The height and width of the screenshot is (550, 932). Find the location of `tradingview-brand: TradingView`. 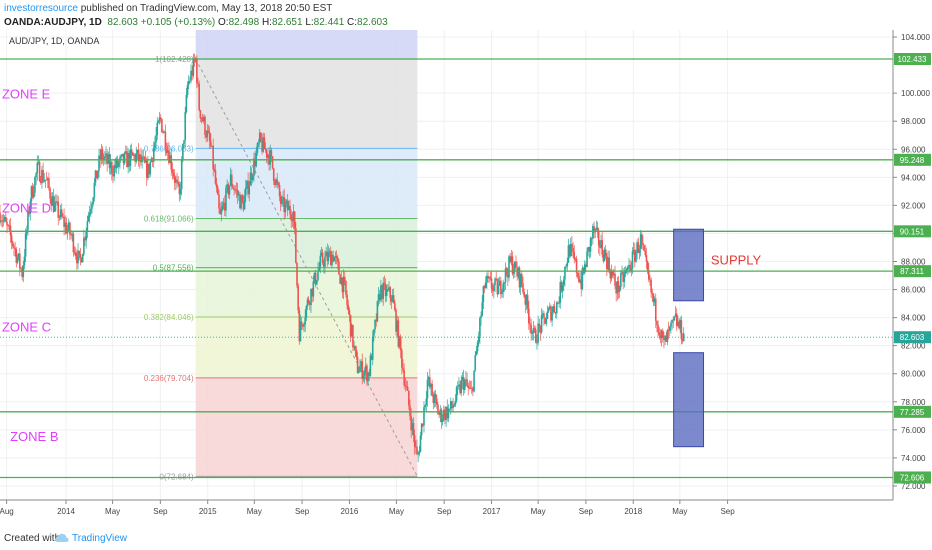

tradingview-brand: TradingView is located at coordinates (100, 538).